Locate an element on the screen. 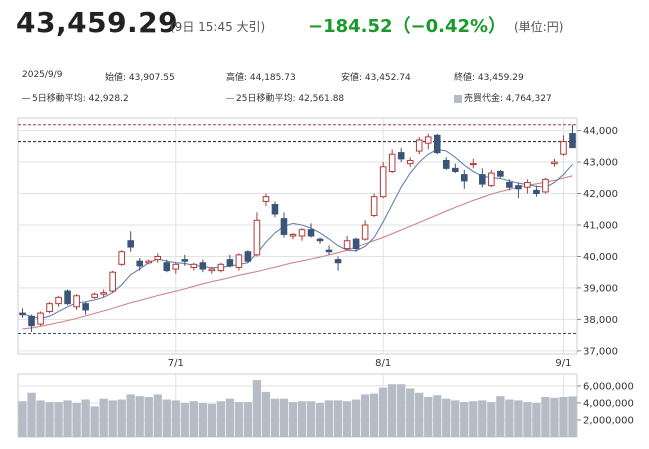  legend-volume: 売買代金: 4,764,327 is located at coordinates (503, 97).